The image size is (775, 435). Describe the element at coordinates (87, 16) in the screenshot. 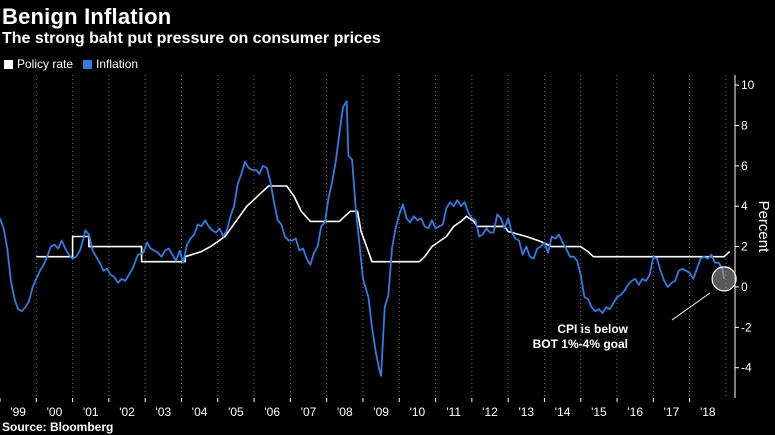

I see `chart-title: Benign Inflation` at that location.